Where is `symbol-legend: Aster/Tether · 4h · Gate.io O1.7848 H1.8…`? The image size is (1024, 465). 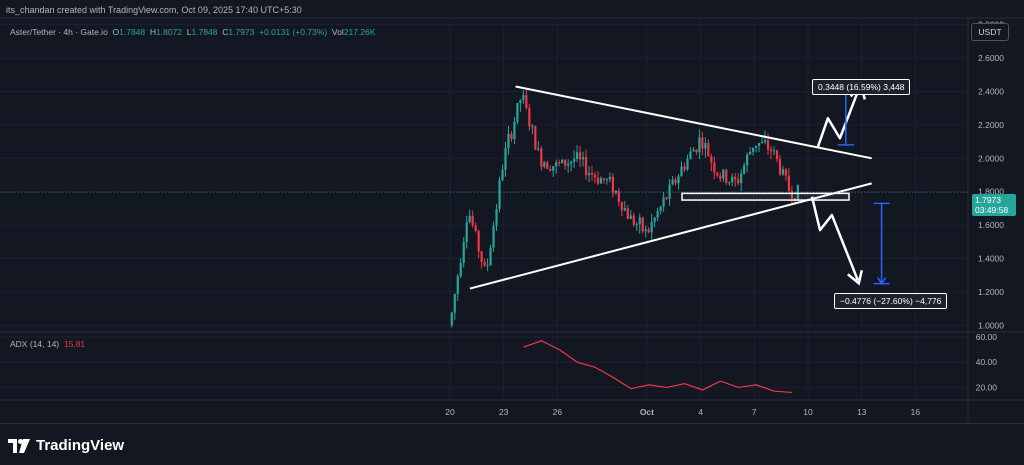
symbol-legend: Aster/Tether · 4h · Gate.io O1.7848 H1.8… is located at coordinates (192, 32).